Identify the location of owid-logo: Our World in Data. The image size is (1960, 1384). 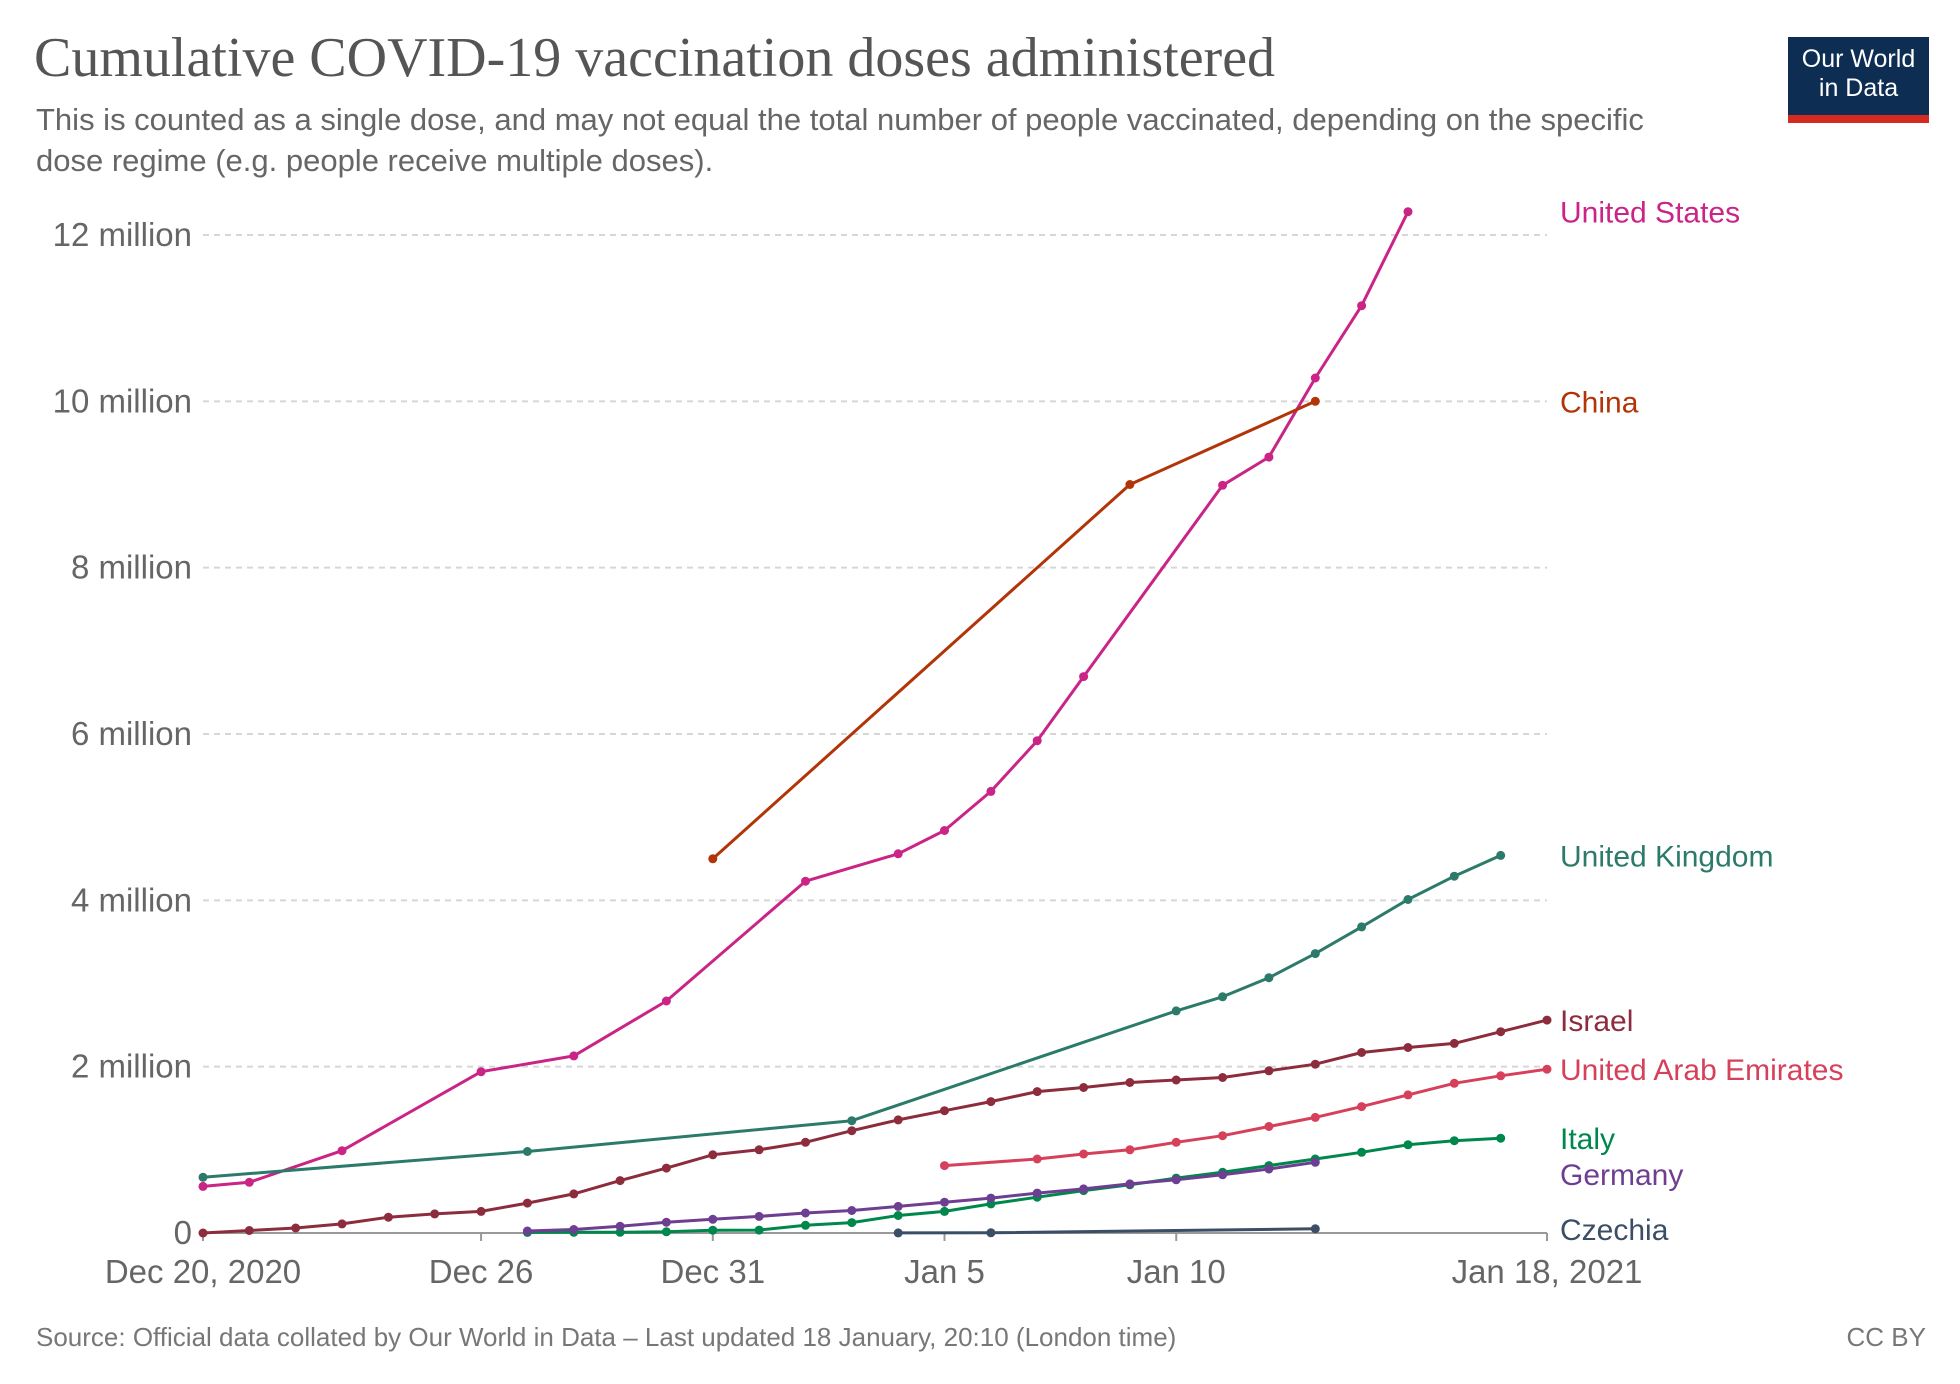
(1858, 80).